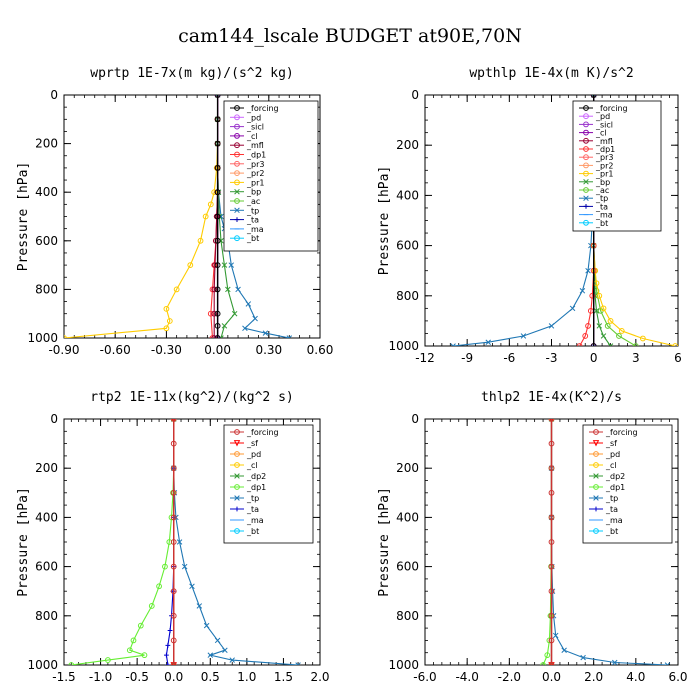 This screenshot has width=700, height=700. Describe the element at coordinates (256, 476) in the screenshot. I see `legend-entry: _dp2` at that location.